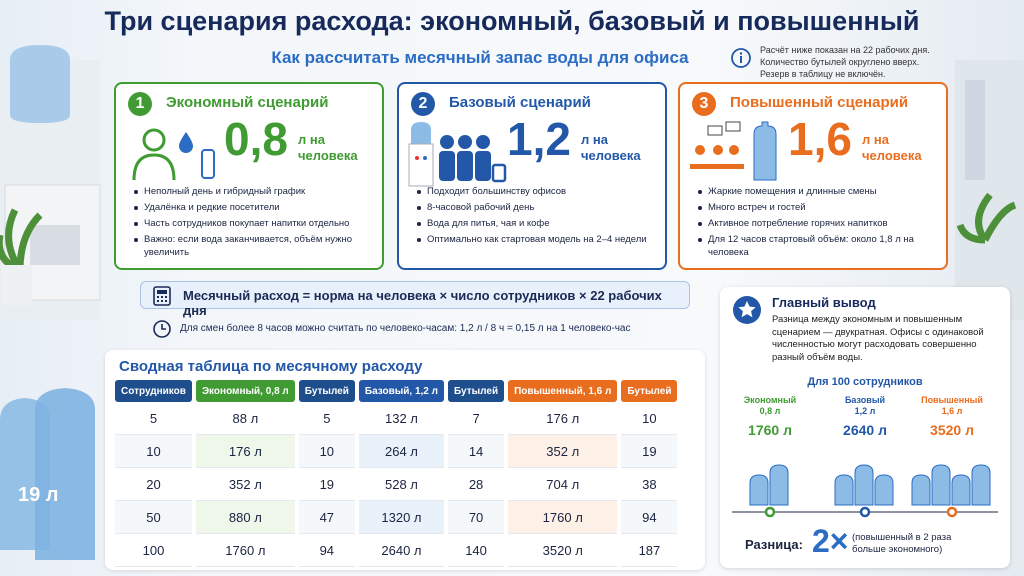 The height and width of the screenshot is (576, 1024). Describe the element at coordinates (247, 102) in the screenshot. I see `scenario-title: Экономный сценарий` at that location.